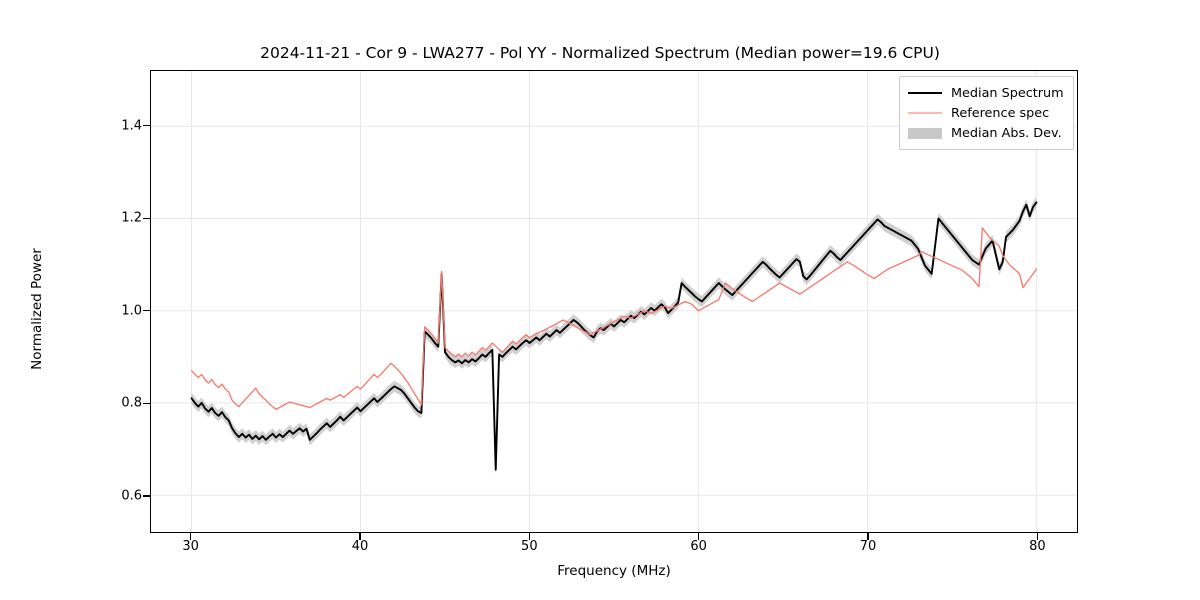  I want to click on legend-label-median-abs-dev: Median Abs. Dev., so click(1006, 133).